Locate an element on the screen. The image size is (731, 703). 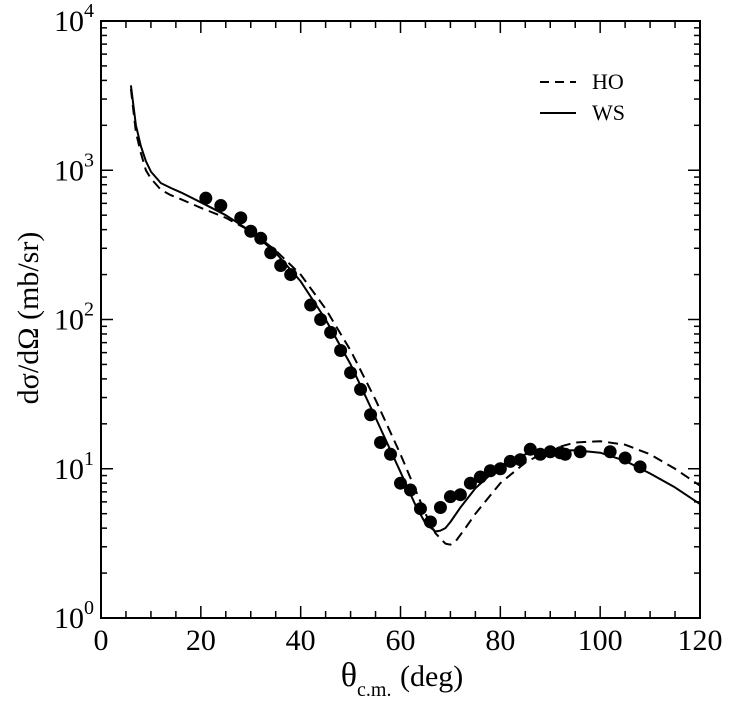
legend: HO WS is located at coordinates (582, 97).